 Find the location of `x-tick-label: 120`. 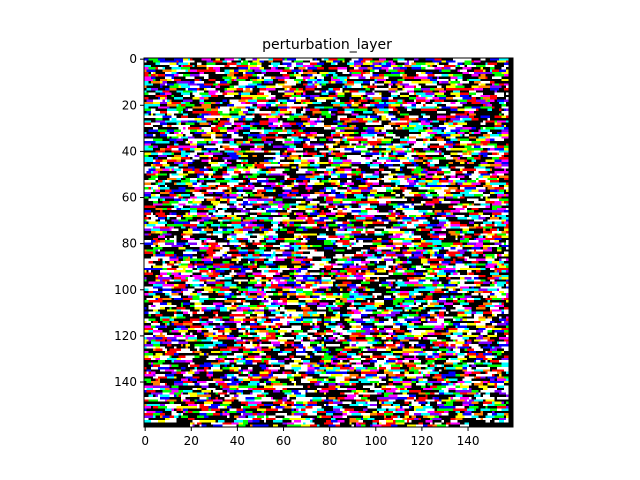

x-tick-label: 120 is located at coordinates (421, 441).